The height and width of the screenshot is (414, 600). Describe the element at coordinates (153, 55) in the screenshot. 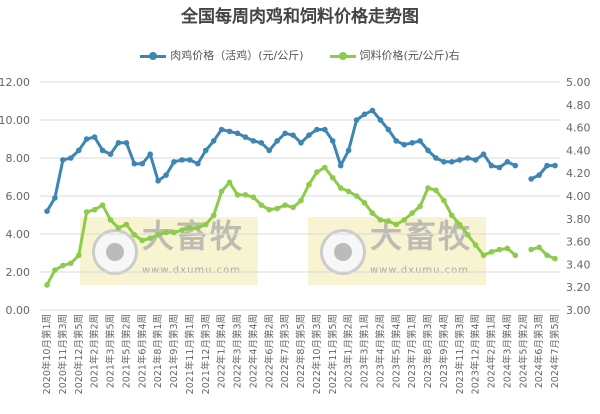

I see `legend-swatch-meat` at that location.